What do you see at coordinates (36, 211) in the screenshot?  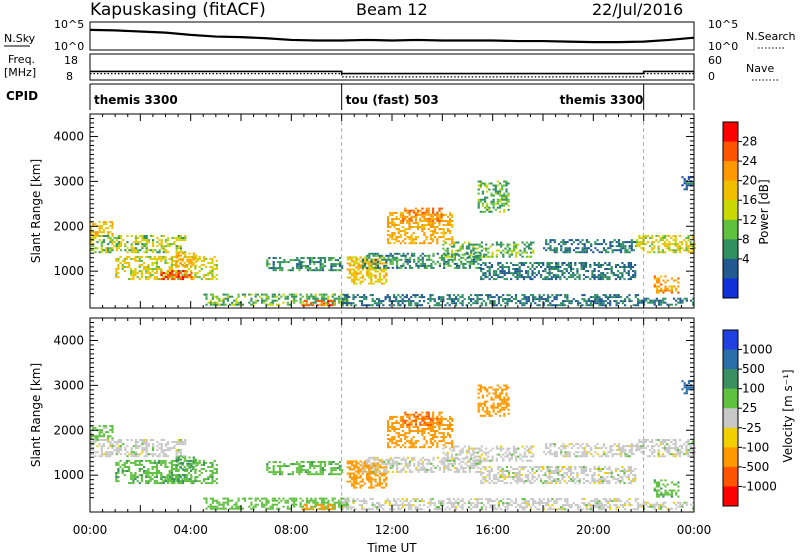 I see `power-y-label: Slant Range [km]` at bounding box center [36, 211].